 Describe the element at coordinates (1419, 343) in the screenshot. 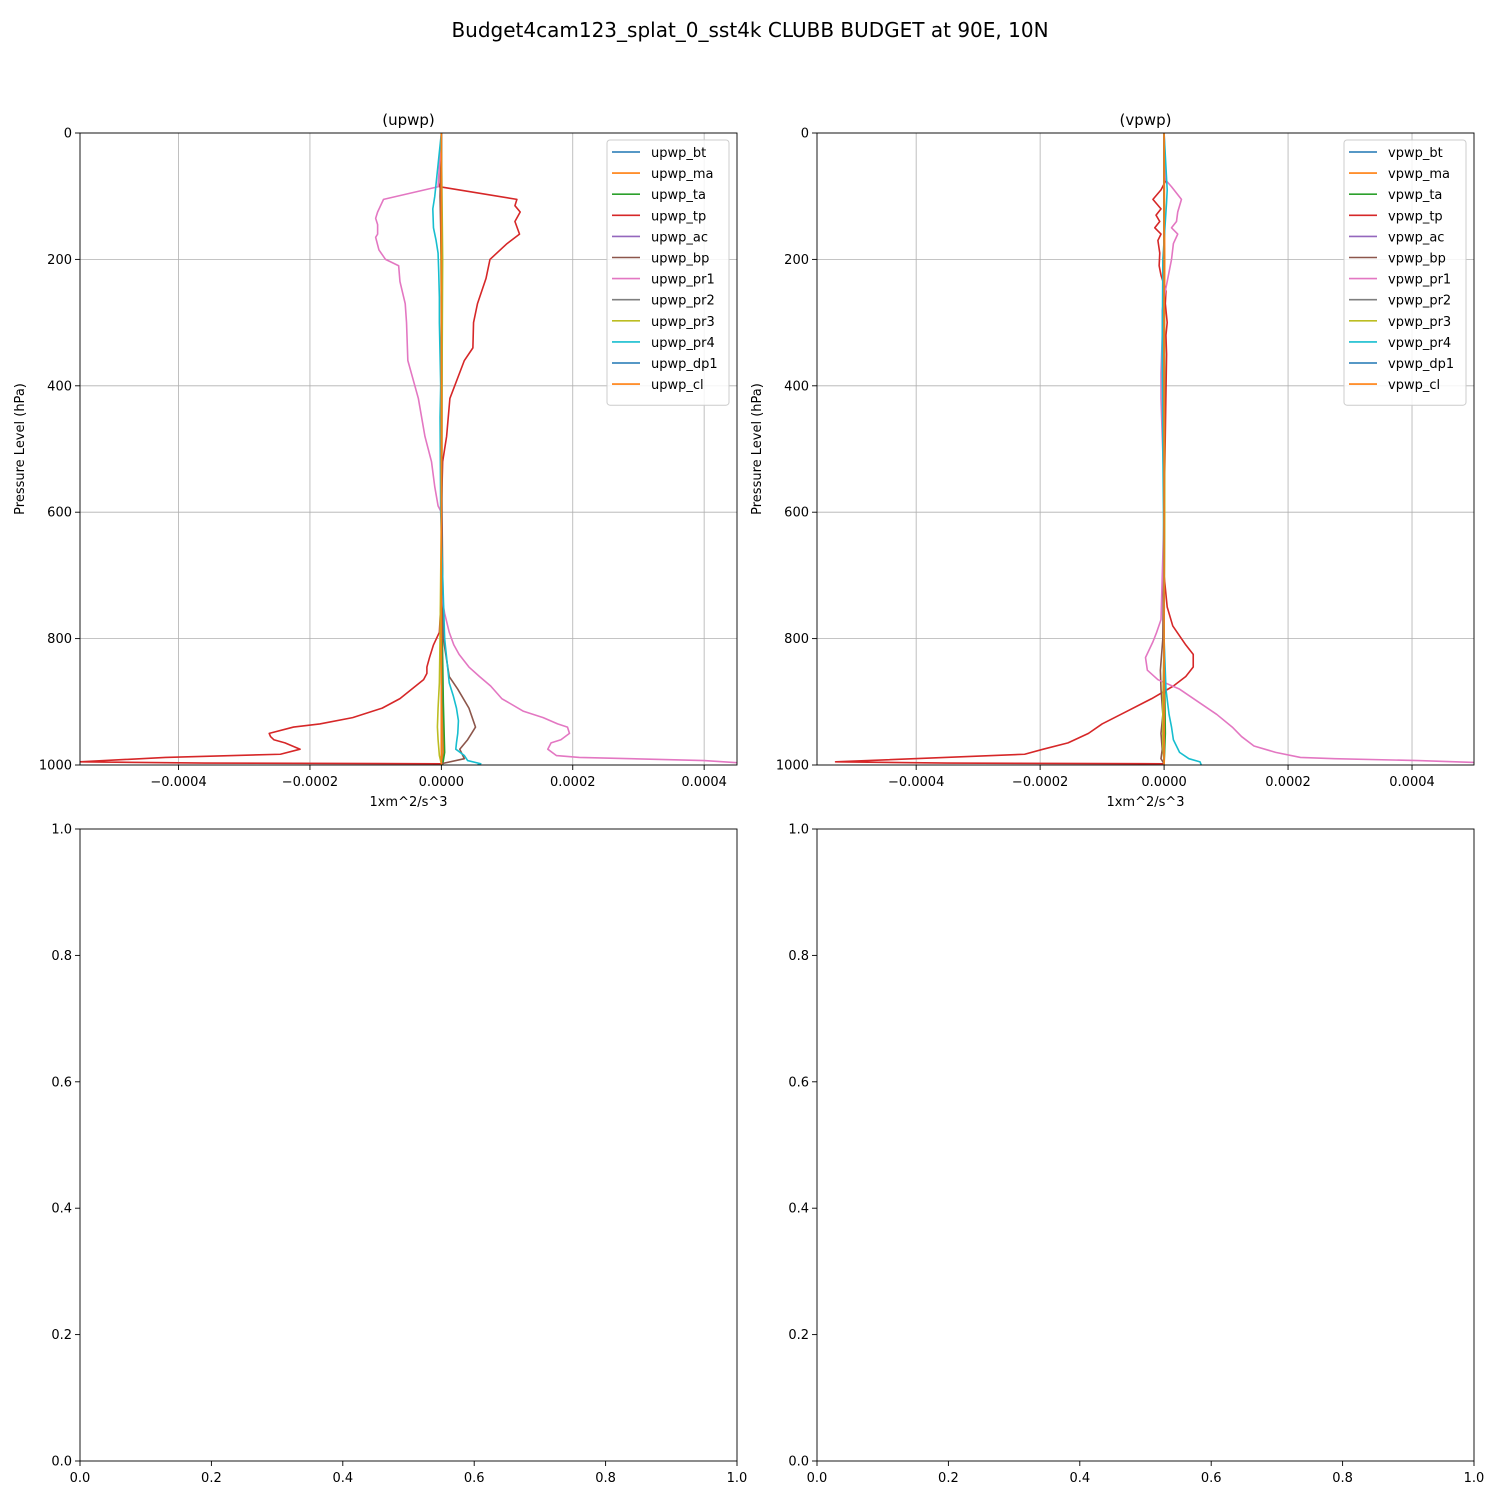

I see `legend-label: vpwp_pr4` at that location.